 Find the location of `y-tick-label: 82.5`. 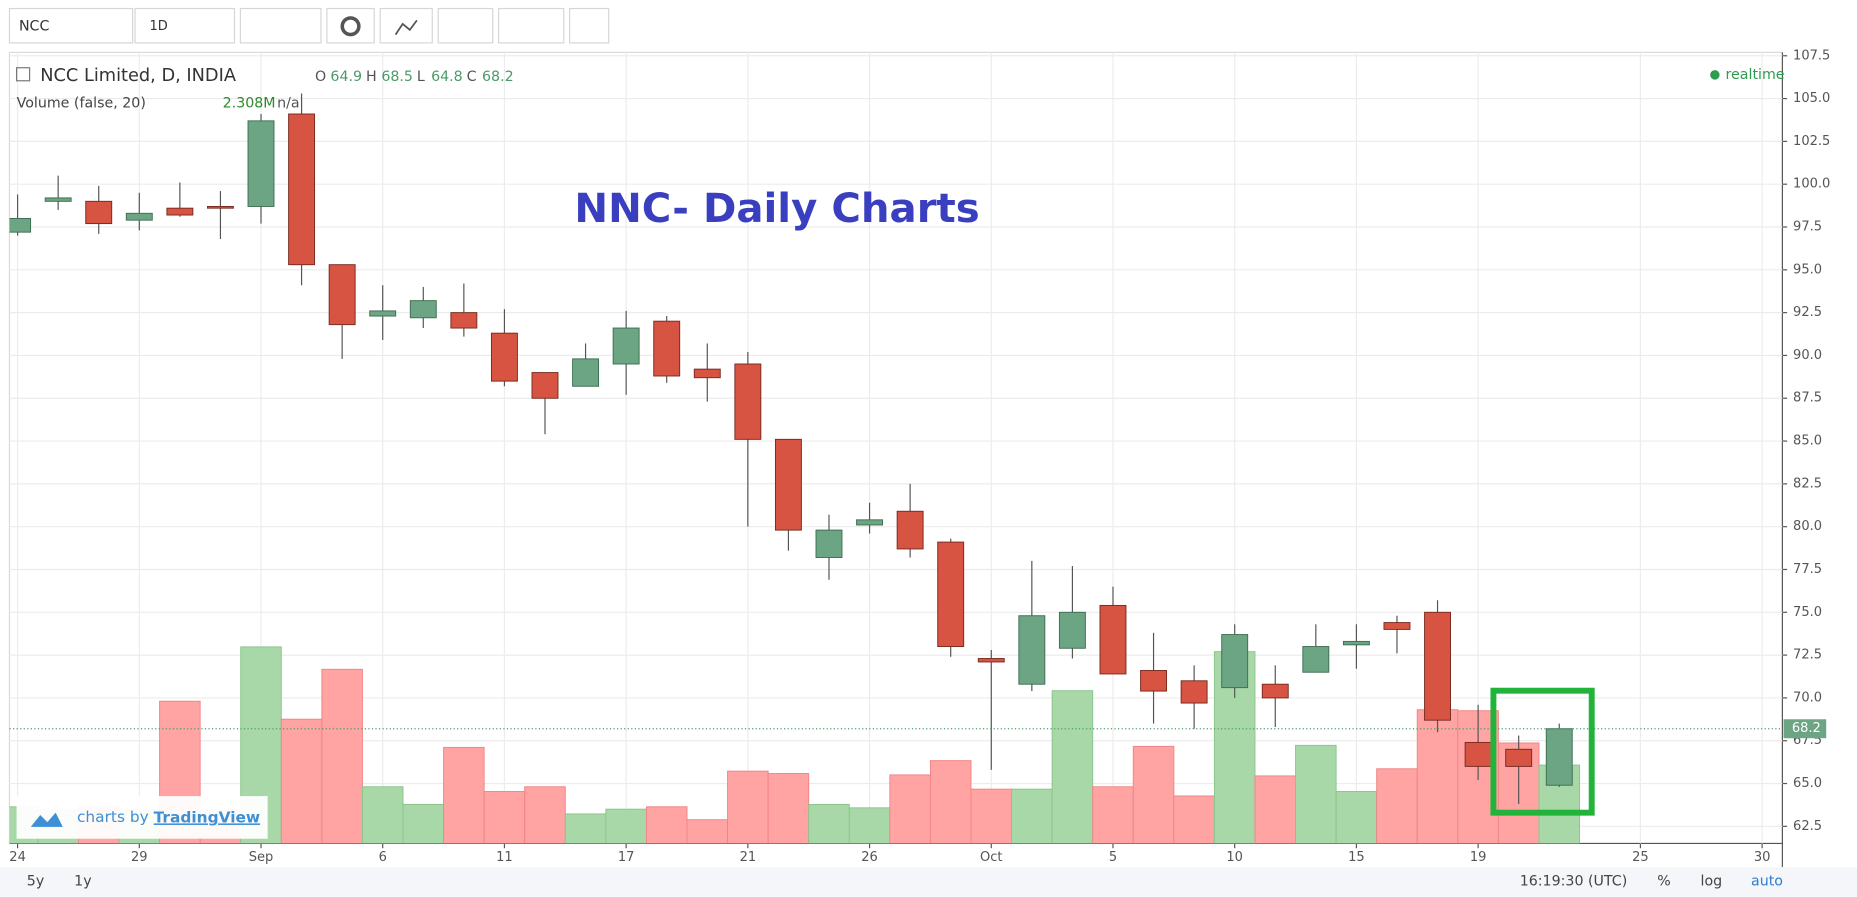

y-tick-label: 82.5 is located at coordinates (1807, 483).